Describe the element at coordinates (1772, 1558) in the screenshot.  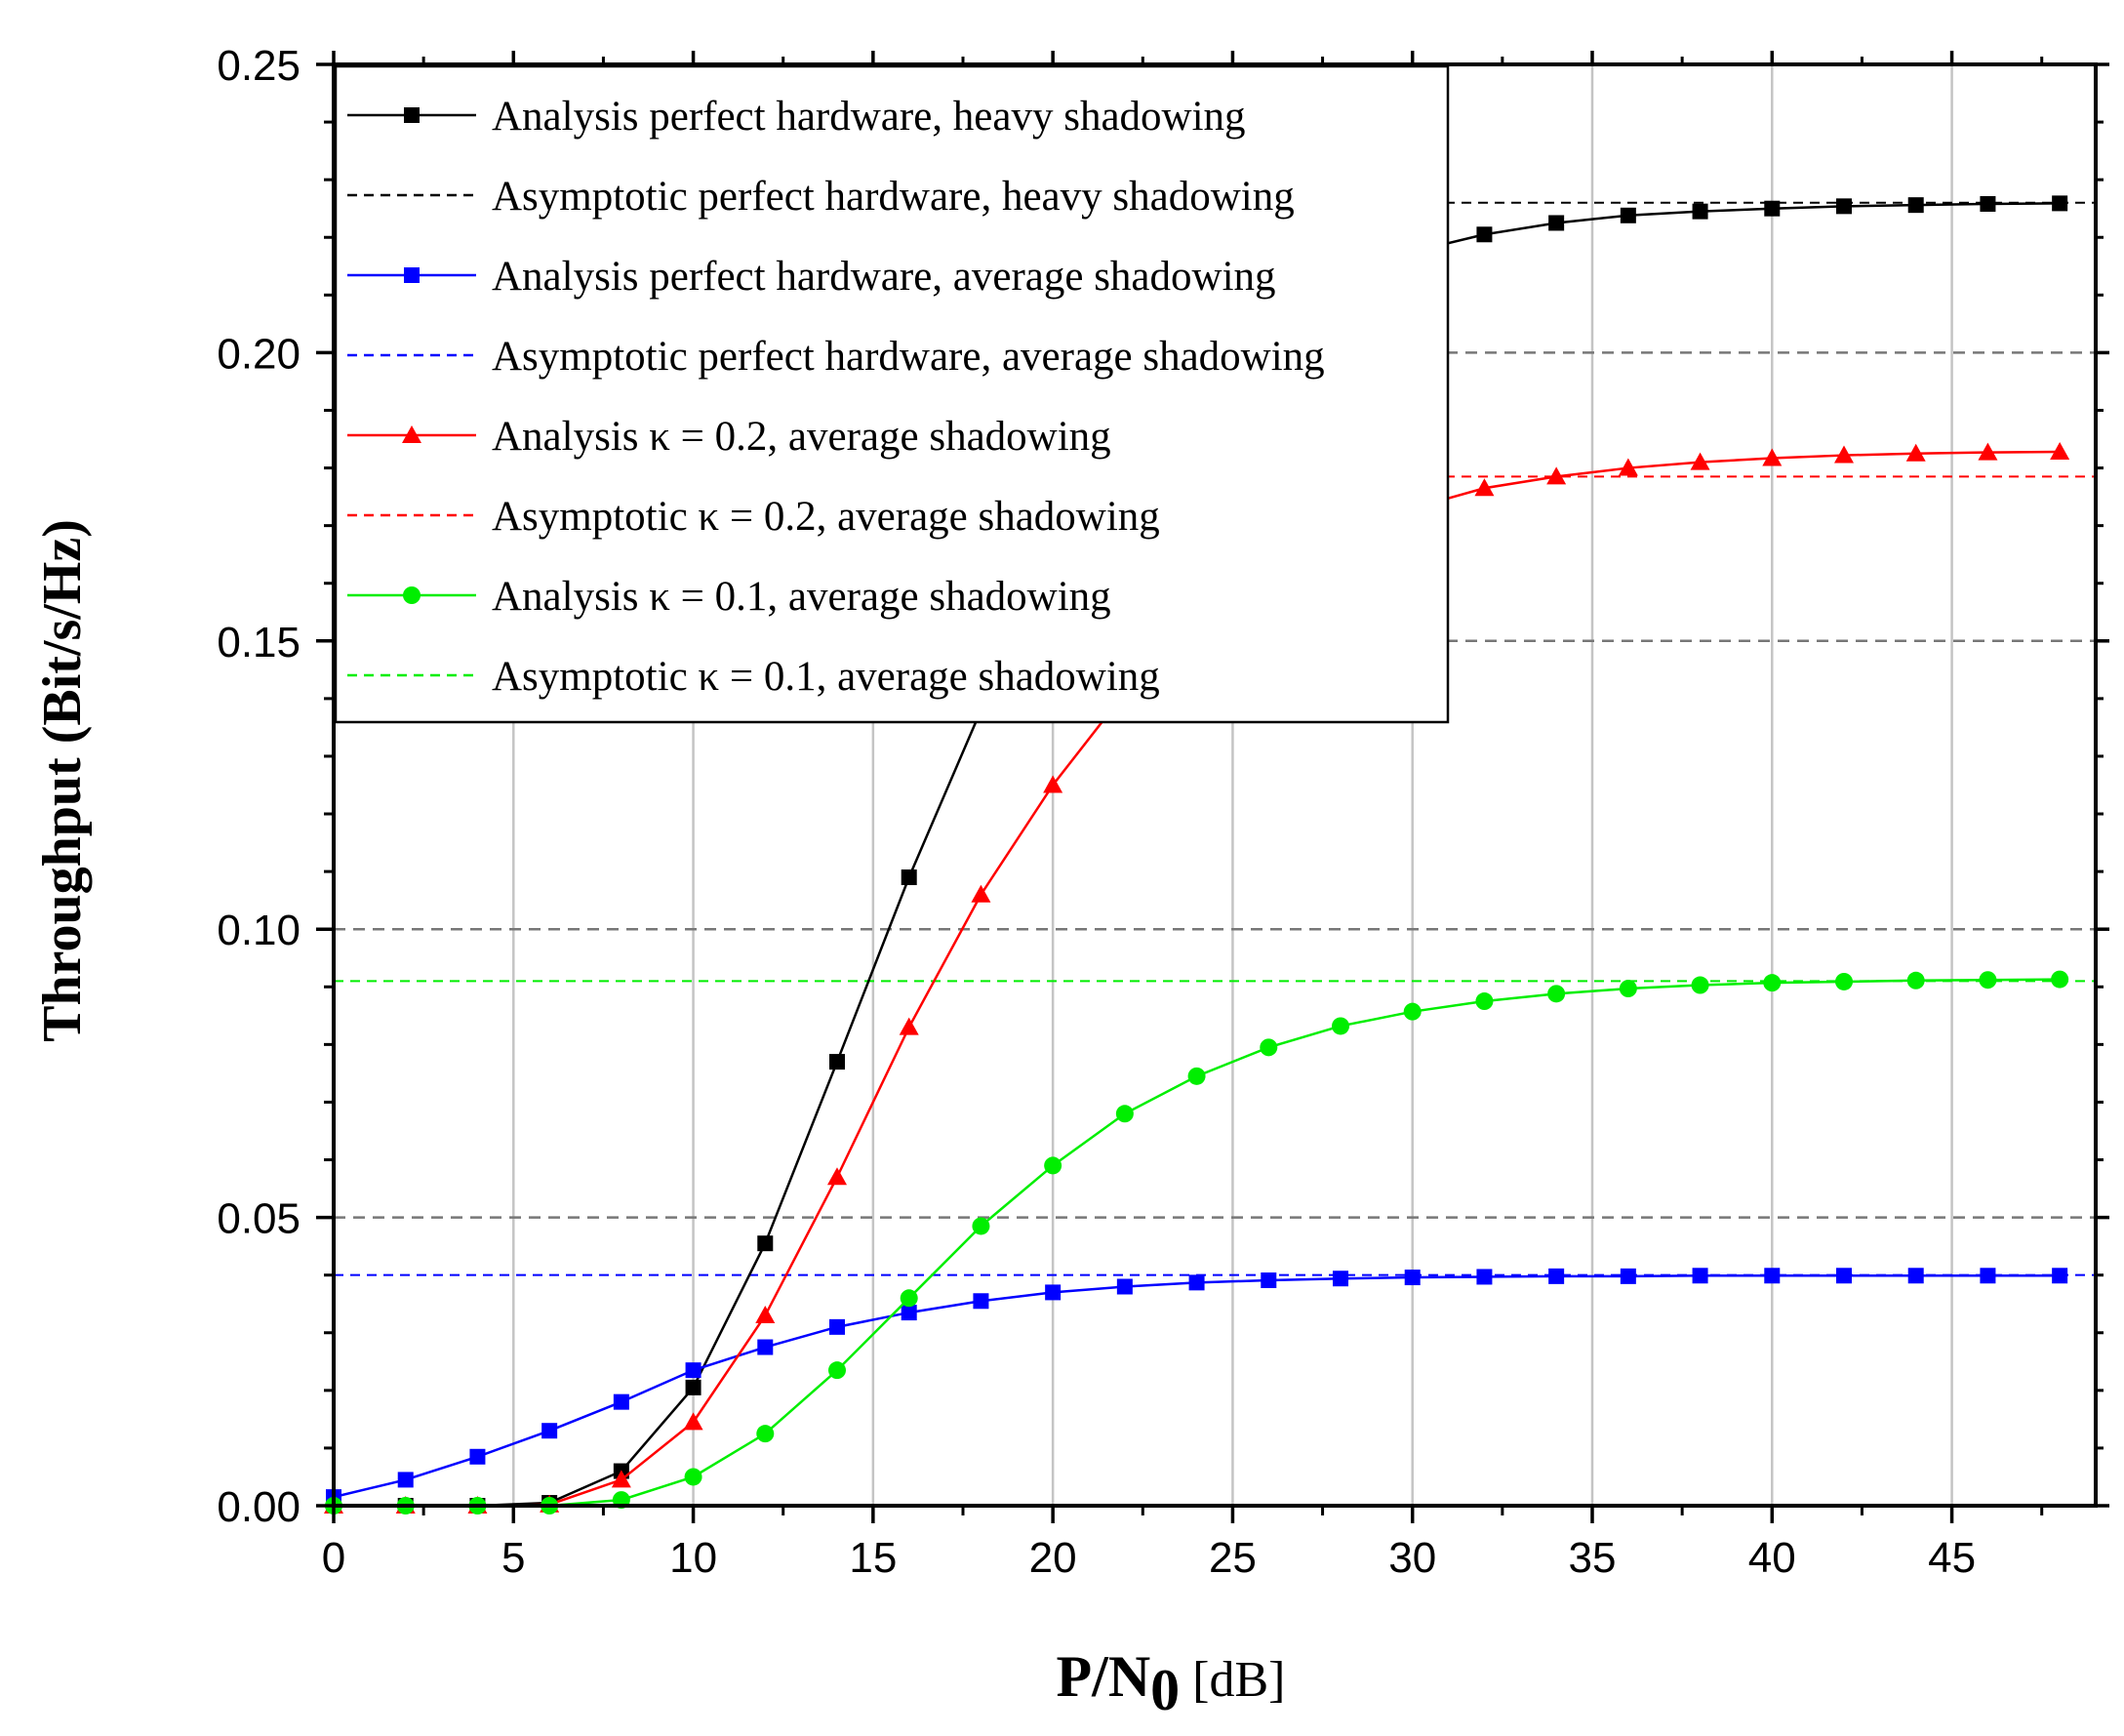
I see `x-tick-label-8: 40` at that location.